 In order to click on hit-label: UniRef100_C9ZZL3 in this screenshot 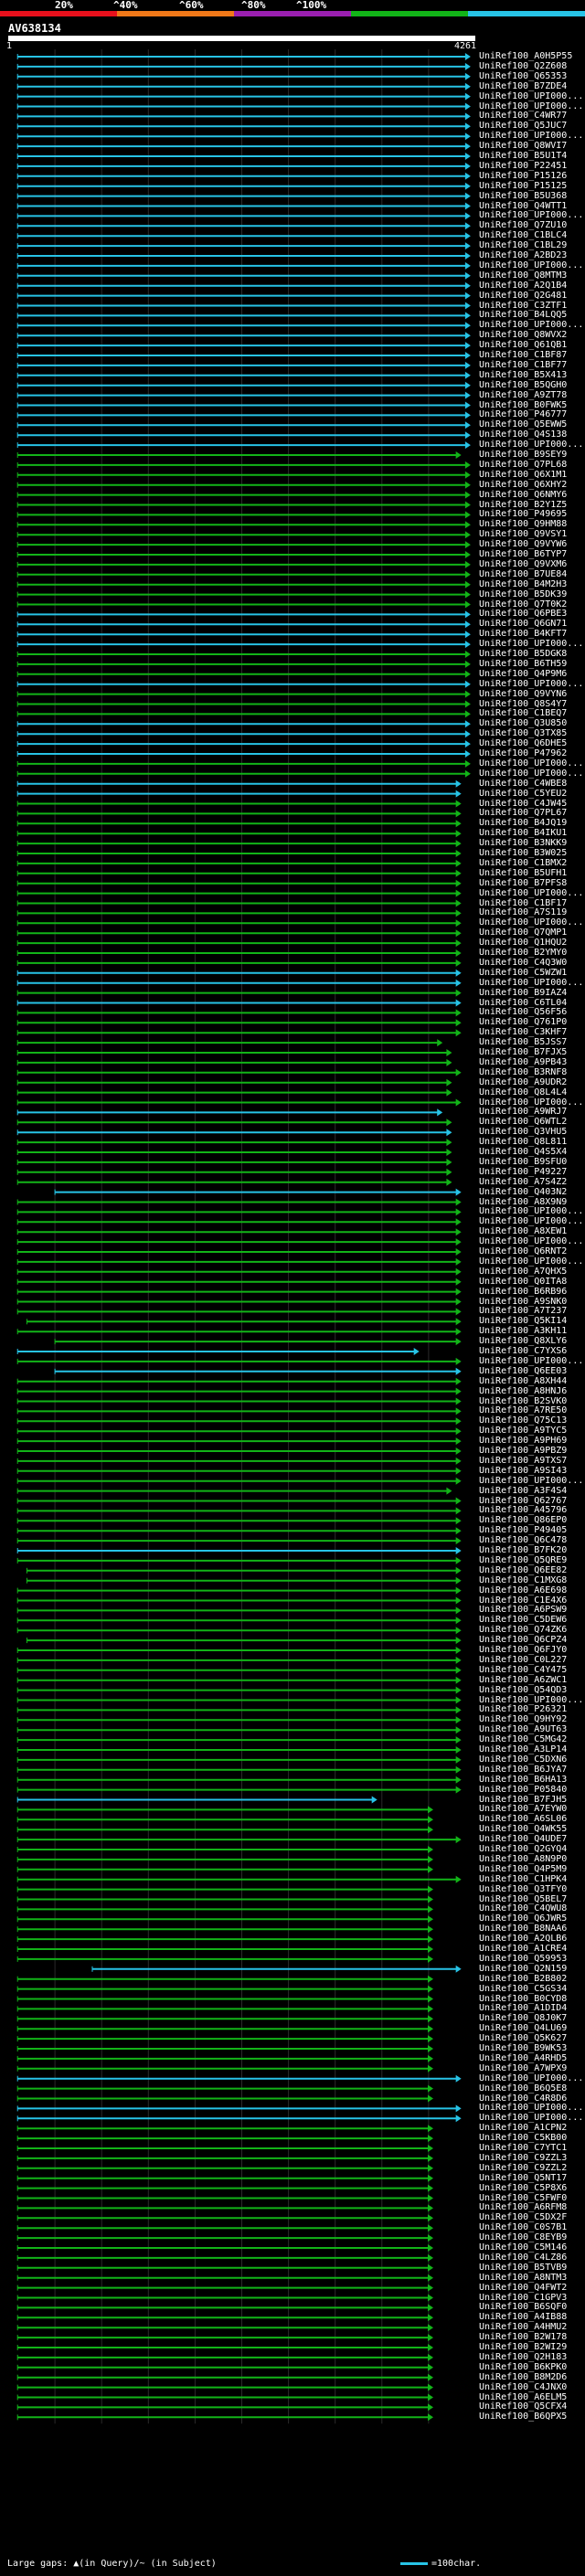, I will do `click(523, 2157)`.